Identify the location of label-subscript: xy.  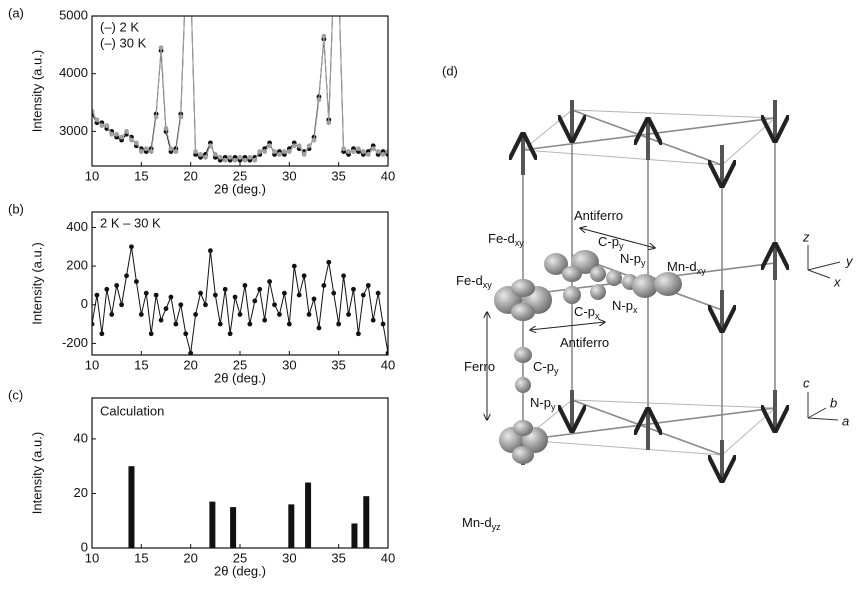
(702, 271).